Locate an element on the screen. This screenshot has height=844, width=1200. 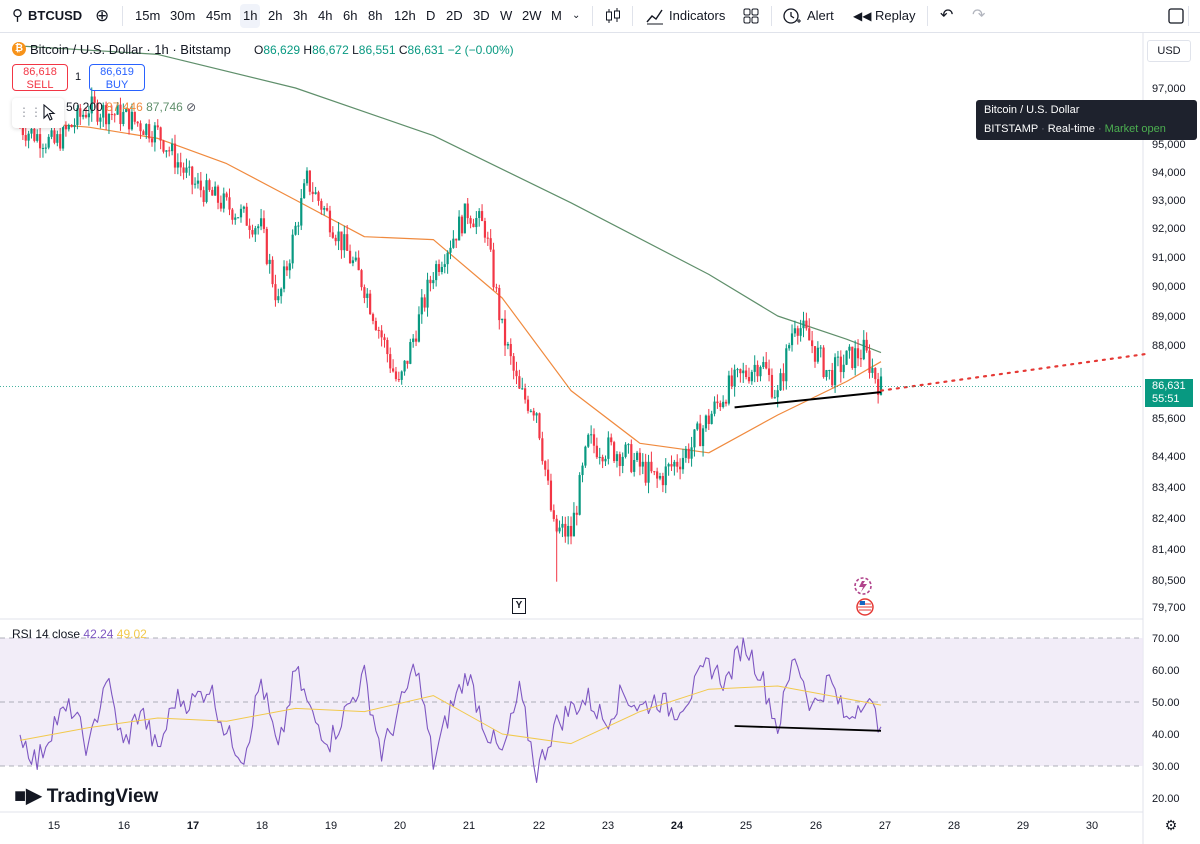
chart-title: Bitcoin / U.S. Dollar · 1h · Bitstamp is located at coordinates (130, 49).